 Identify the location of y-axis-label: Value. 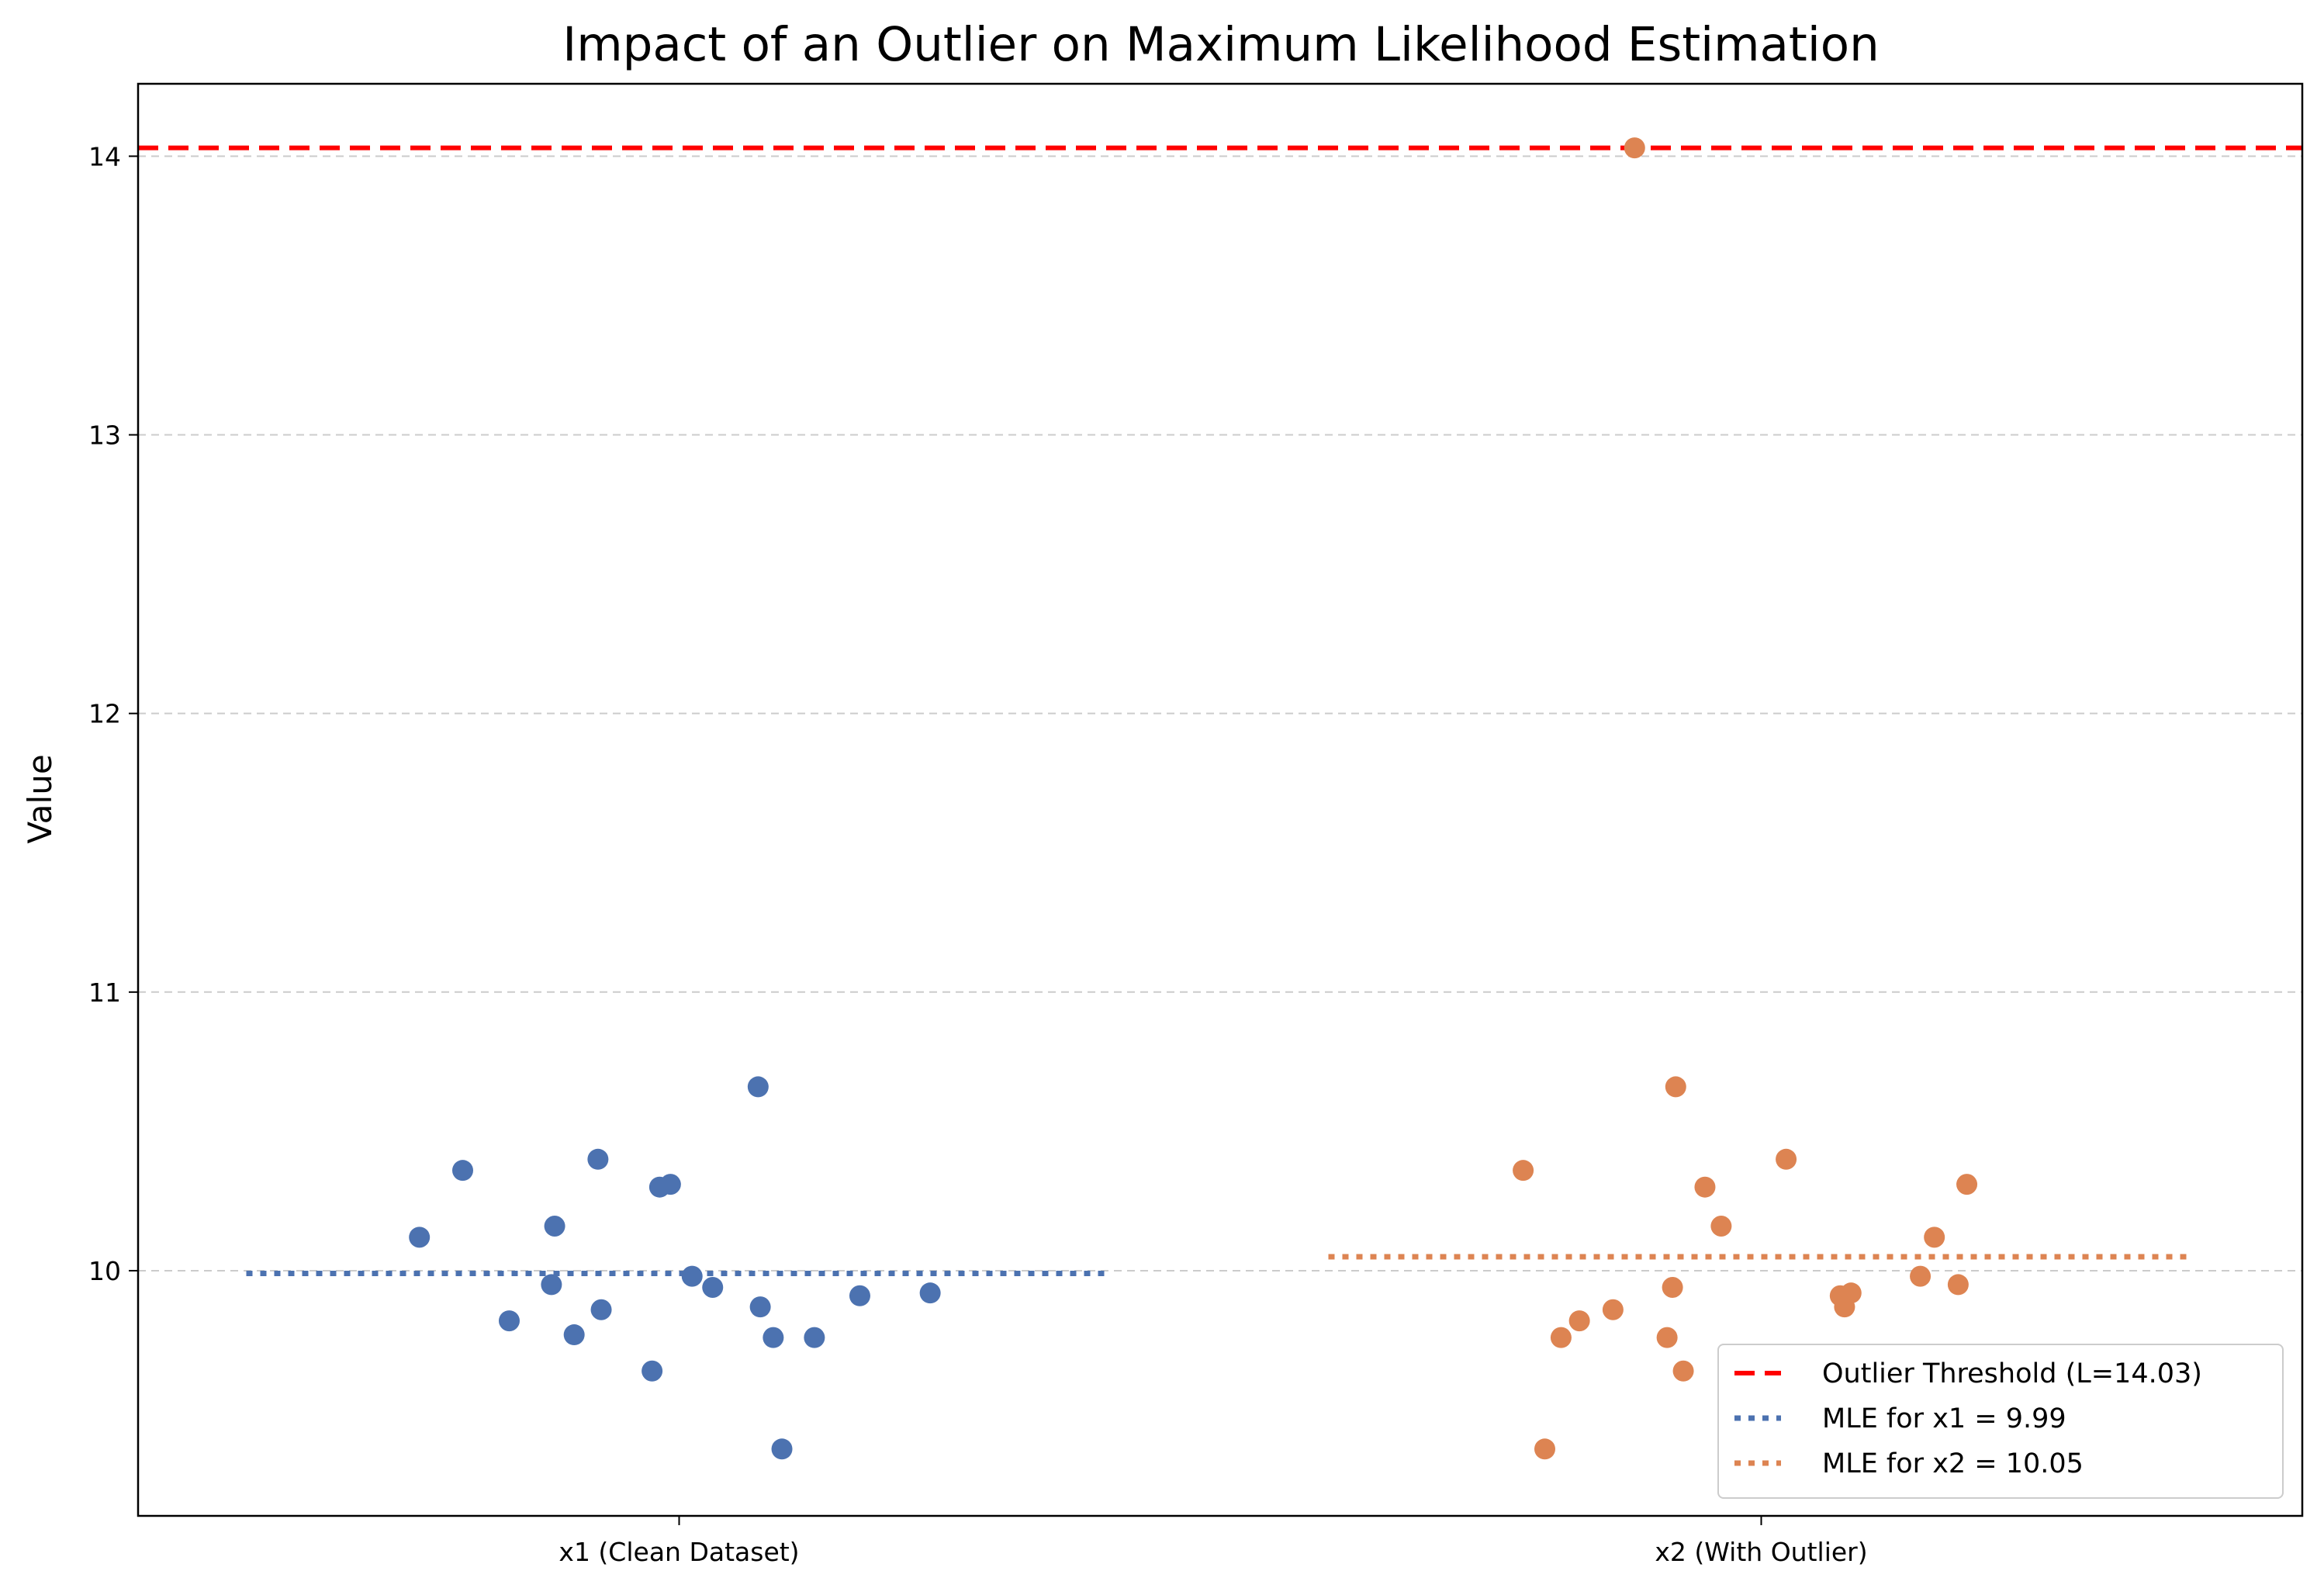
(40, 798).